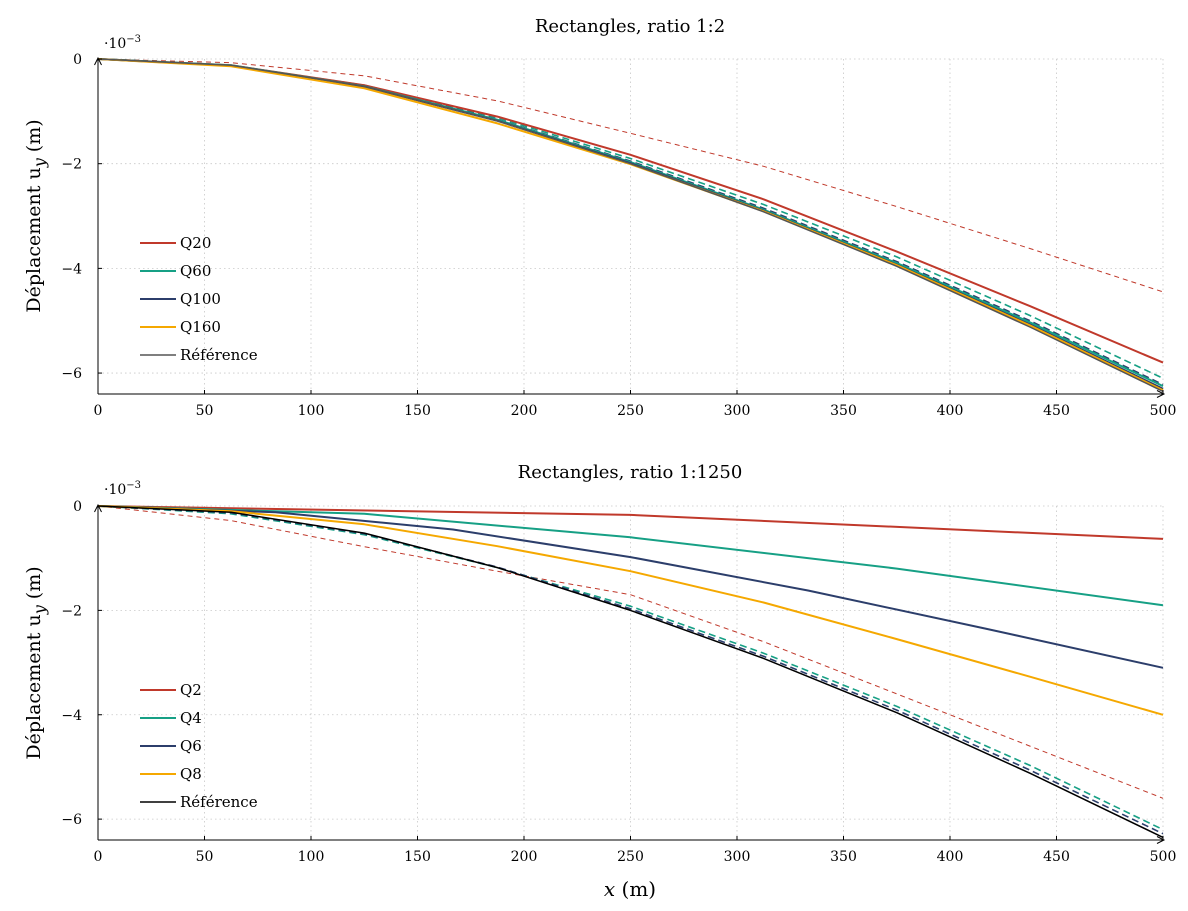  Describe the element at coordinates (191, 746) in the screenshot. I see `legend-label: Q6` at that location.